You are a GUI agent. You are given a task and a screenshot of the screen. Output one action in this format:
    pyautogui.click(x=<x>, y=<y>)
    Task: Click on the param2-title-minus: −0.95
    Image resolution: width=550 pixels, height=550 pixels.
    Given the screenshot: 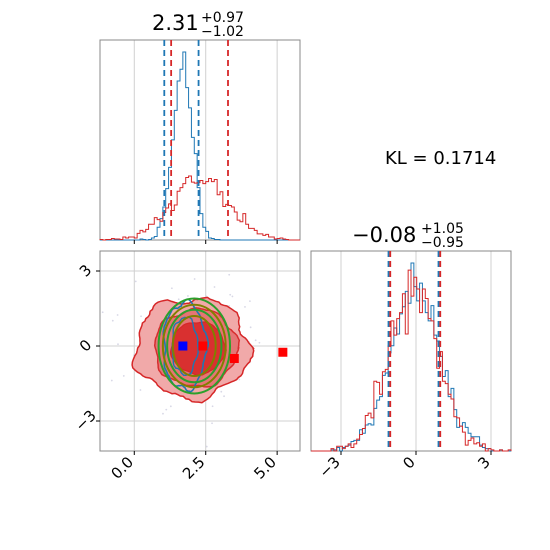 What is the action you would take?
    pyautogui.click(x=442, y=243)
    